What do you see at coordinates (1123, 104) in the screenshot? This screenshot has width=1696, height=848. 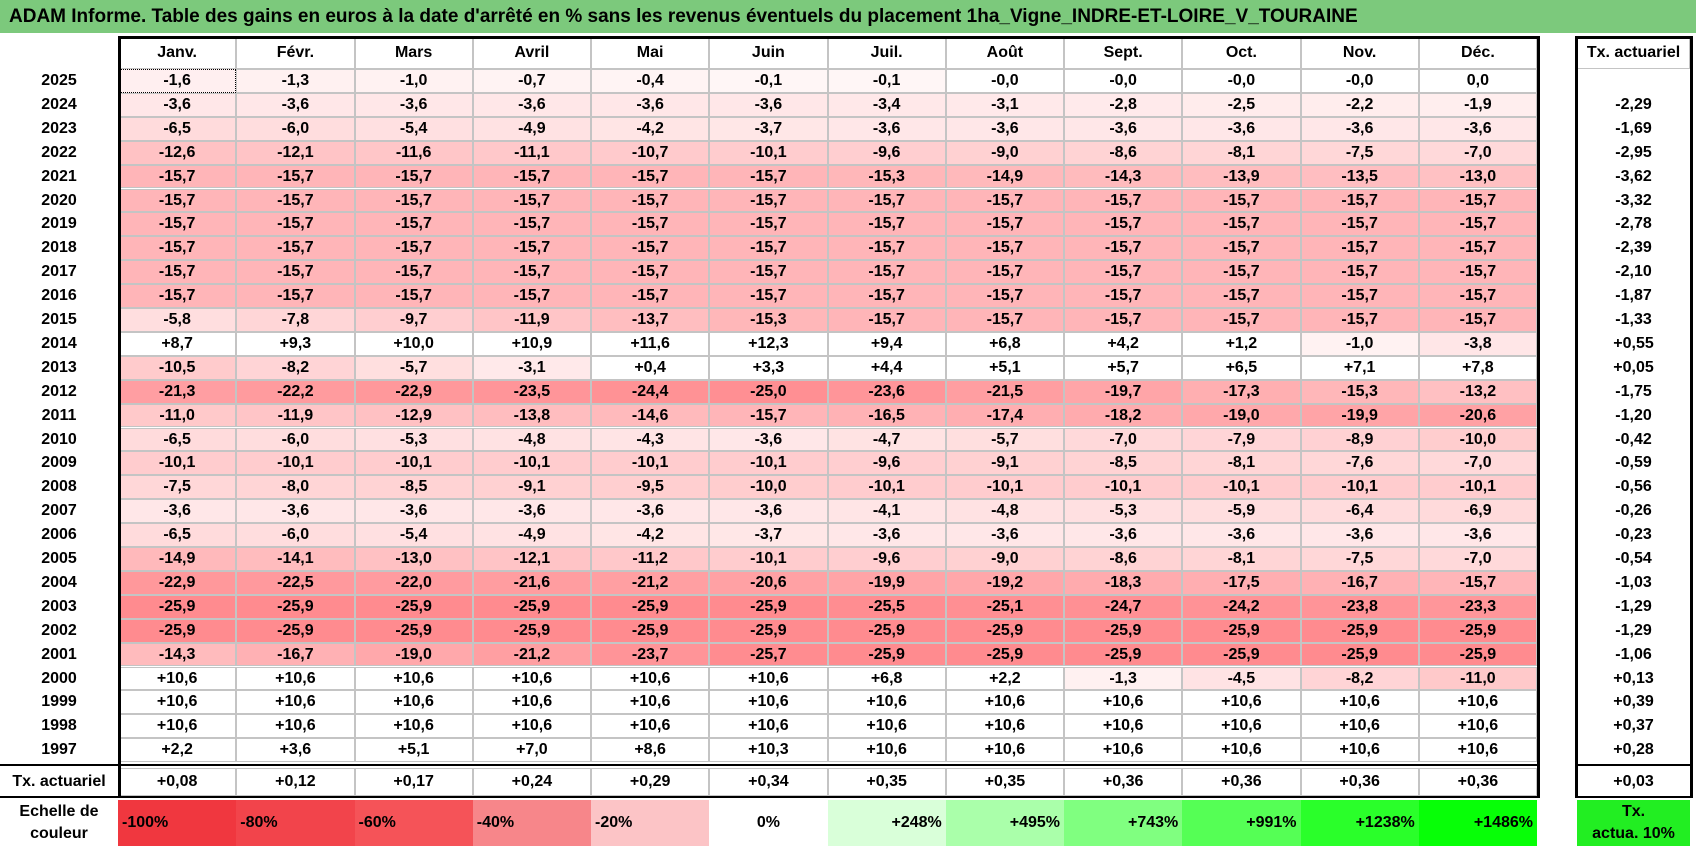 I see `table-cell: -2,8` at bounding box center [1123, 104].